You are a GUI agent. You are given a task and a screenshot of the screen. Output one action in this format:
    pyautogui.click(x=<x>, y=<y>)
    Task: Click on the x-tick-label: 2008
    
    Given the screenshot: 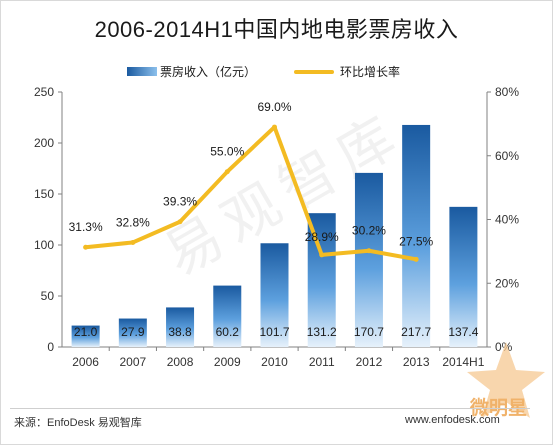 What is the action you would take?
    pyautogui.click(x=180, y=362)
    